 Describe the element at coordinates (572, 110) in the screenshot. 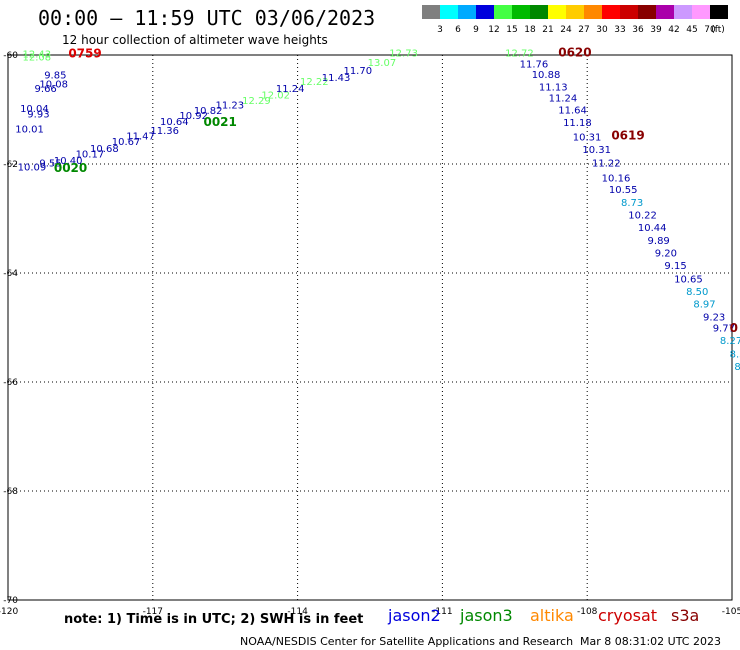

I see `wave-height-label: 11.64` at that location.